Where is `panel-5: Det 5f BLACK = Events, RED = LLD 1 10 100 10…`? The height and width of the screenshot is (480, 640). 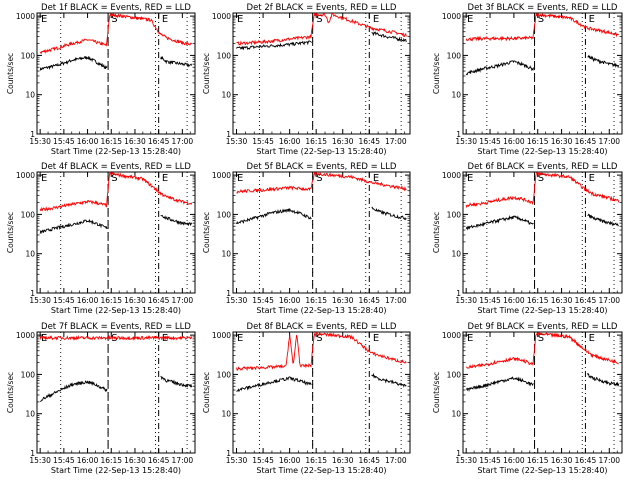 panel-5: Det 5f BLACK = Events, RED = LLD 1 10 100 10… is located at coordinates (306, 238).